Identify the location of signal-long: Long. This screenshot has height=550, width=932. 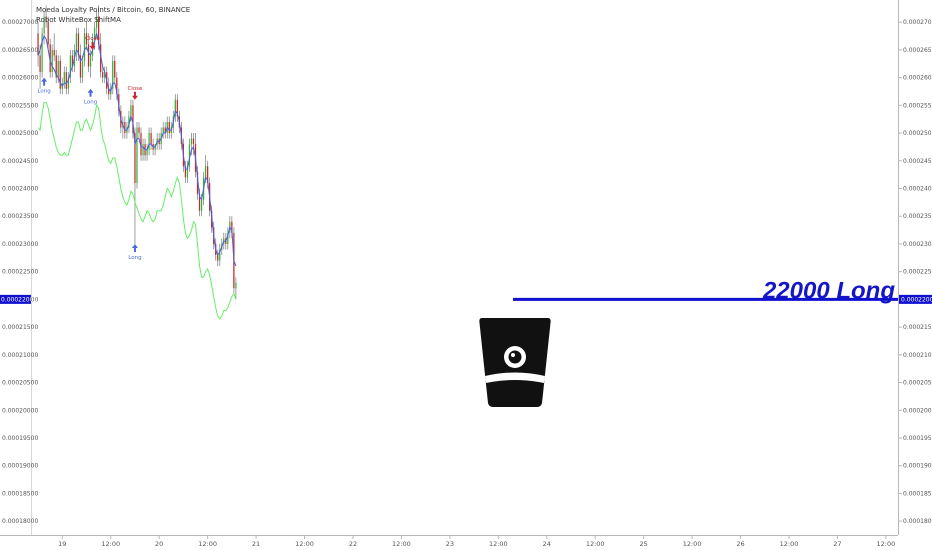
(135, 252).